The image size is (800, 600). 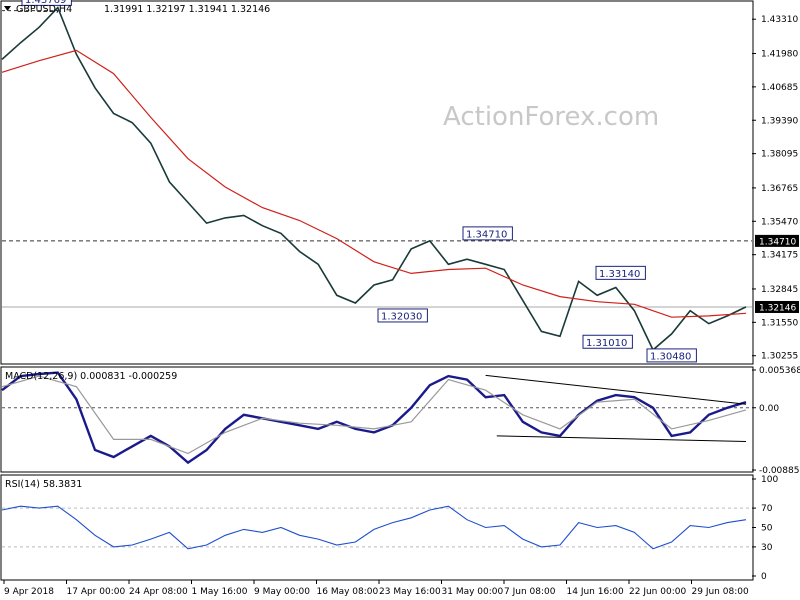 I want to click on current-price-box, so click(x=777, y=306).